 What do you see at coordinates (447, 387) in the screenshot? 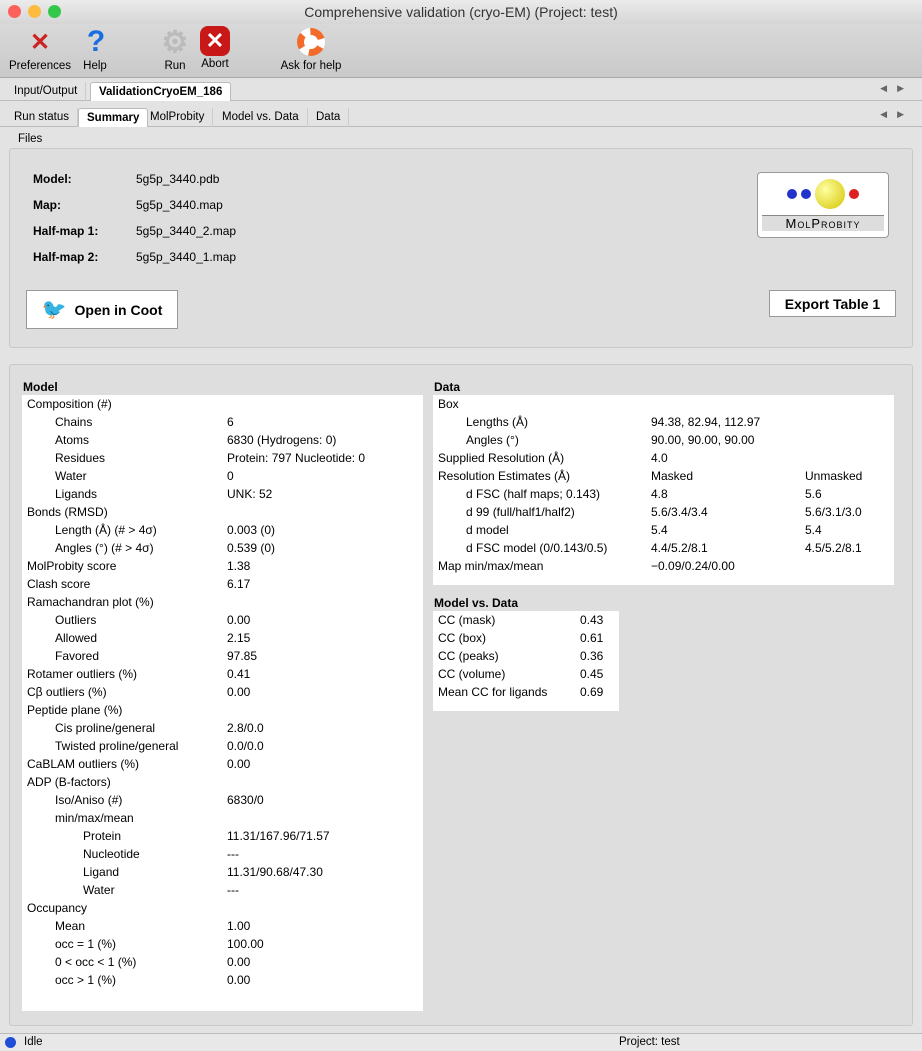
I see `data-section-title: Data` at bounding box center [447, 387].